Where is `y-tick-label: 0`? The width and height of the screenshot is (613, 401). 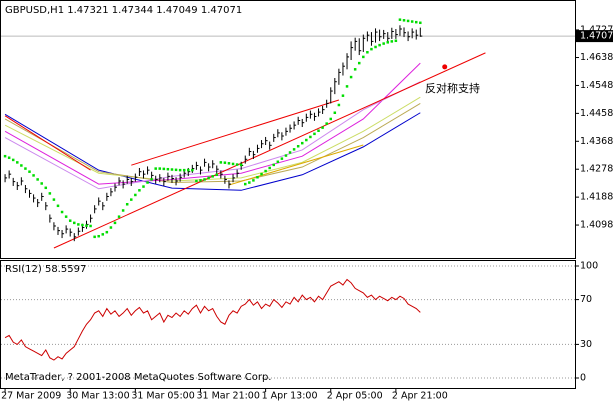 y-tick-label: 0 is located at coordinates (583, 378).